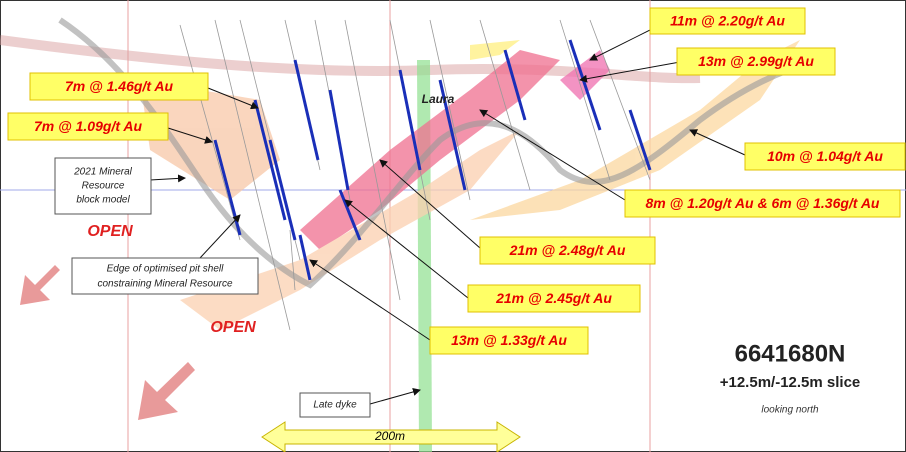 The height and width of the screenshot is (452, 906). I want to click on note-line: Resource, so click(103, 186).